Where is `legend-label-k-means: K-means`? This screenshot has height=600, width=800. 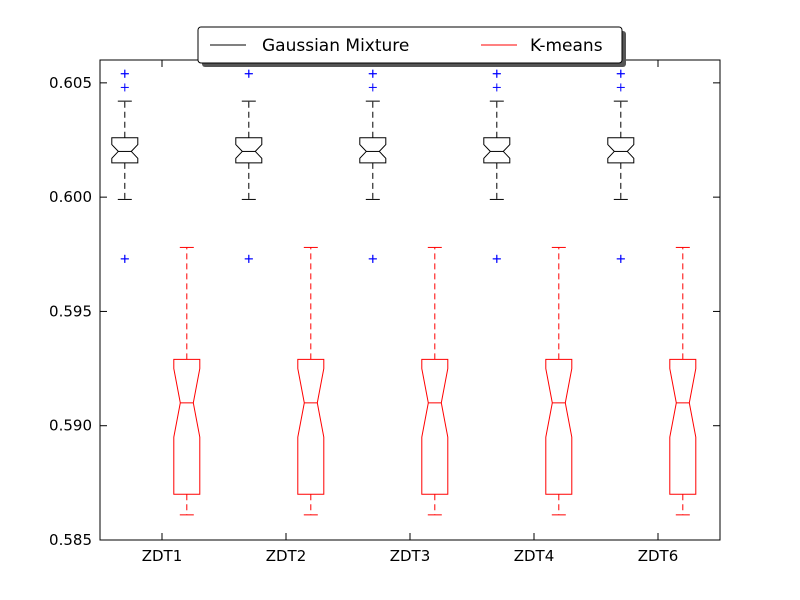
legend-label-k-means: K-means is located at coordinates (566, 46).